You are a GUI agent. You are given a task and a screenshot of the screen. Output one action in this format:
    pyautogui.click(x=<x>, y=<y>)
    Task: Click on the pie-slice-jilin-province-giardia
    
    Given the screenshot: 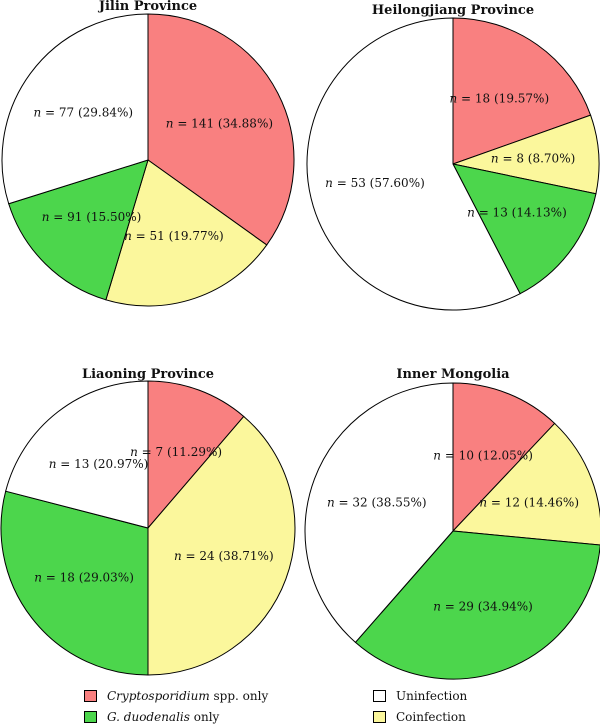 What is the action you would take?
    pyautogui.click(x=78, y=230)
    